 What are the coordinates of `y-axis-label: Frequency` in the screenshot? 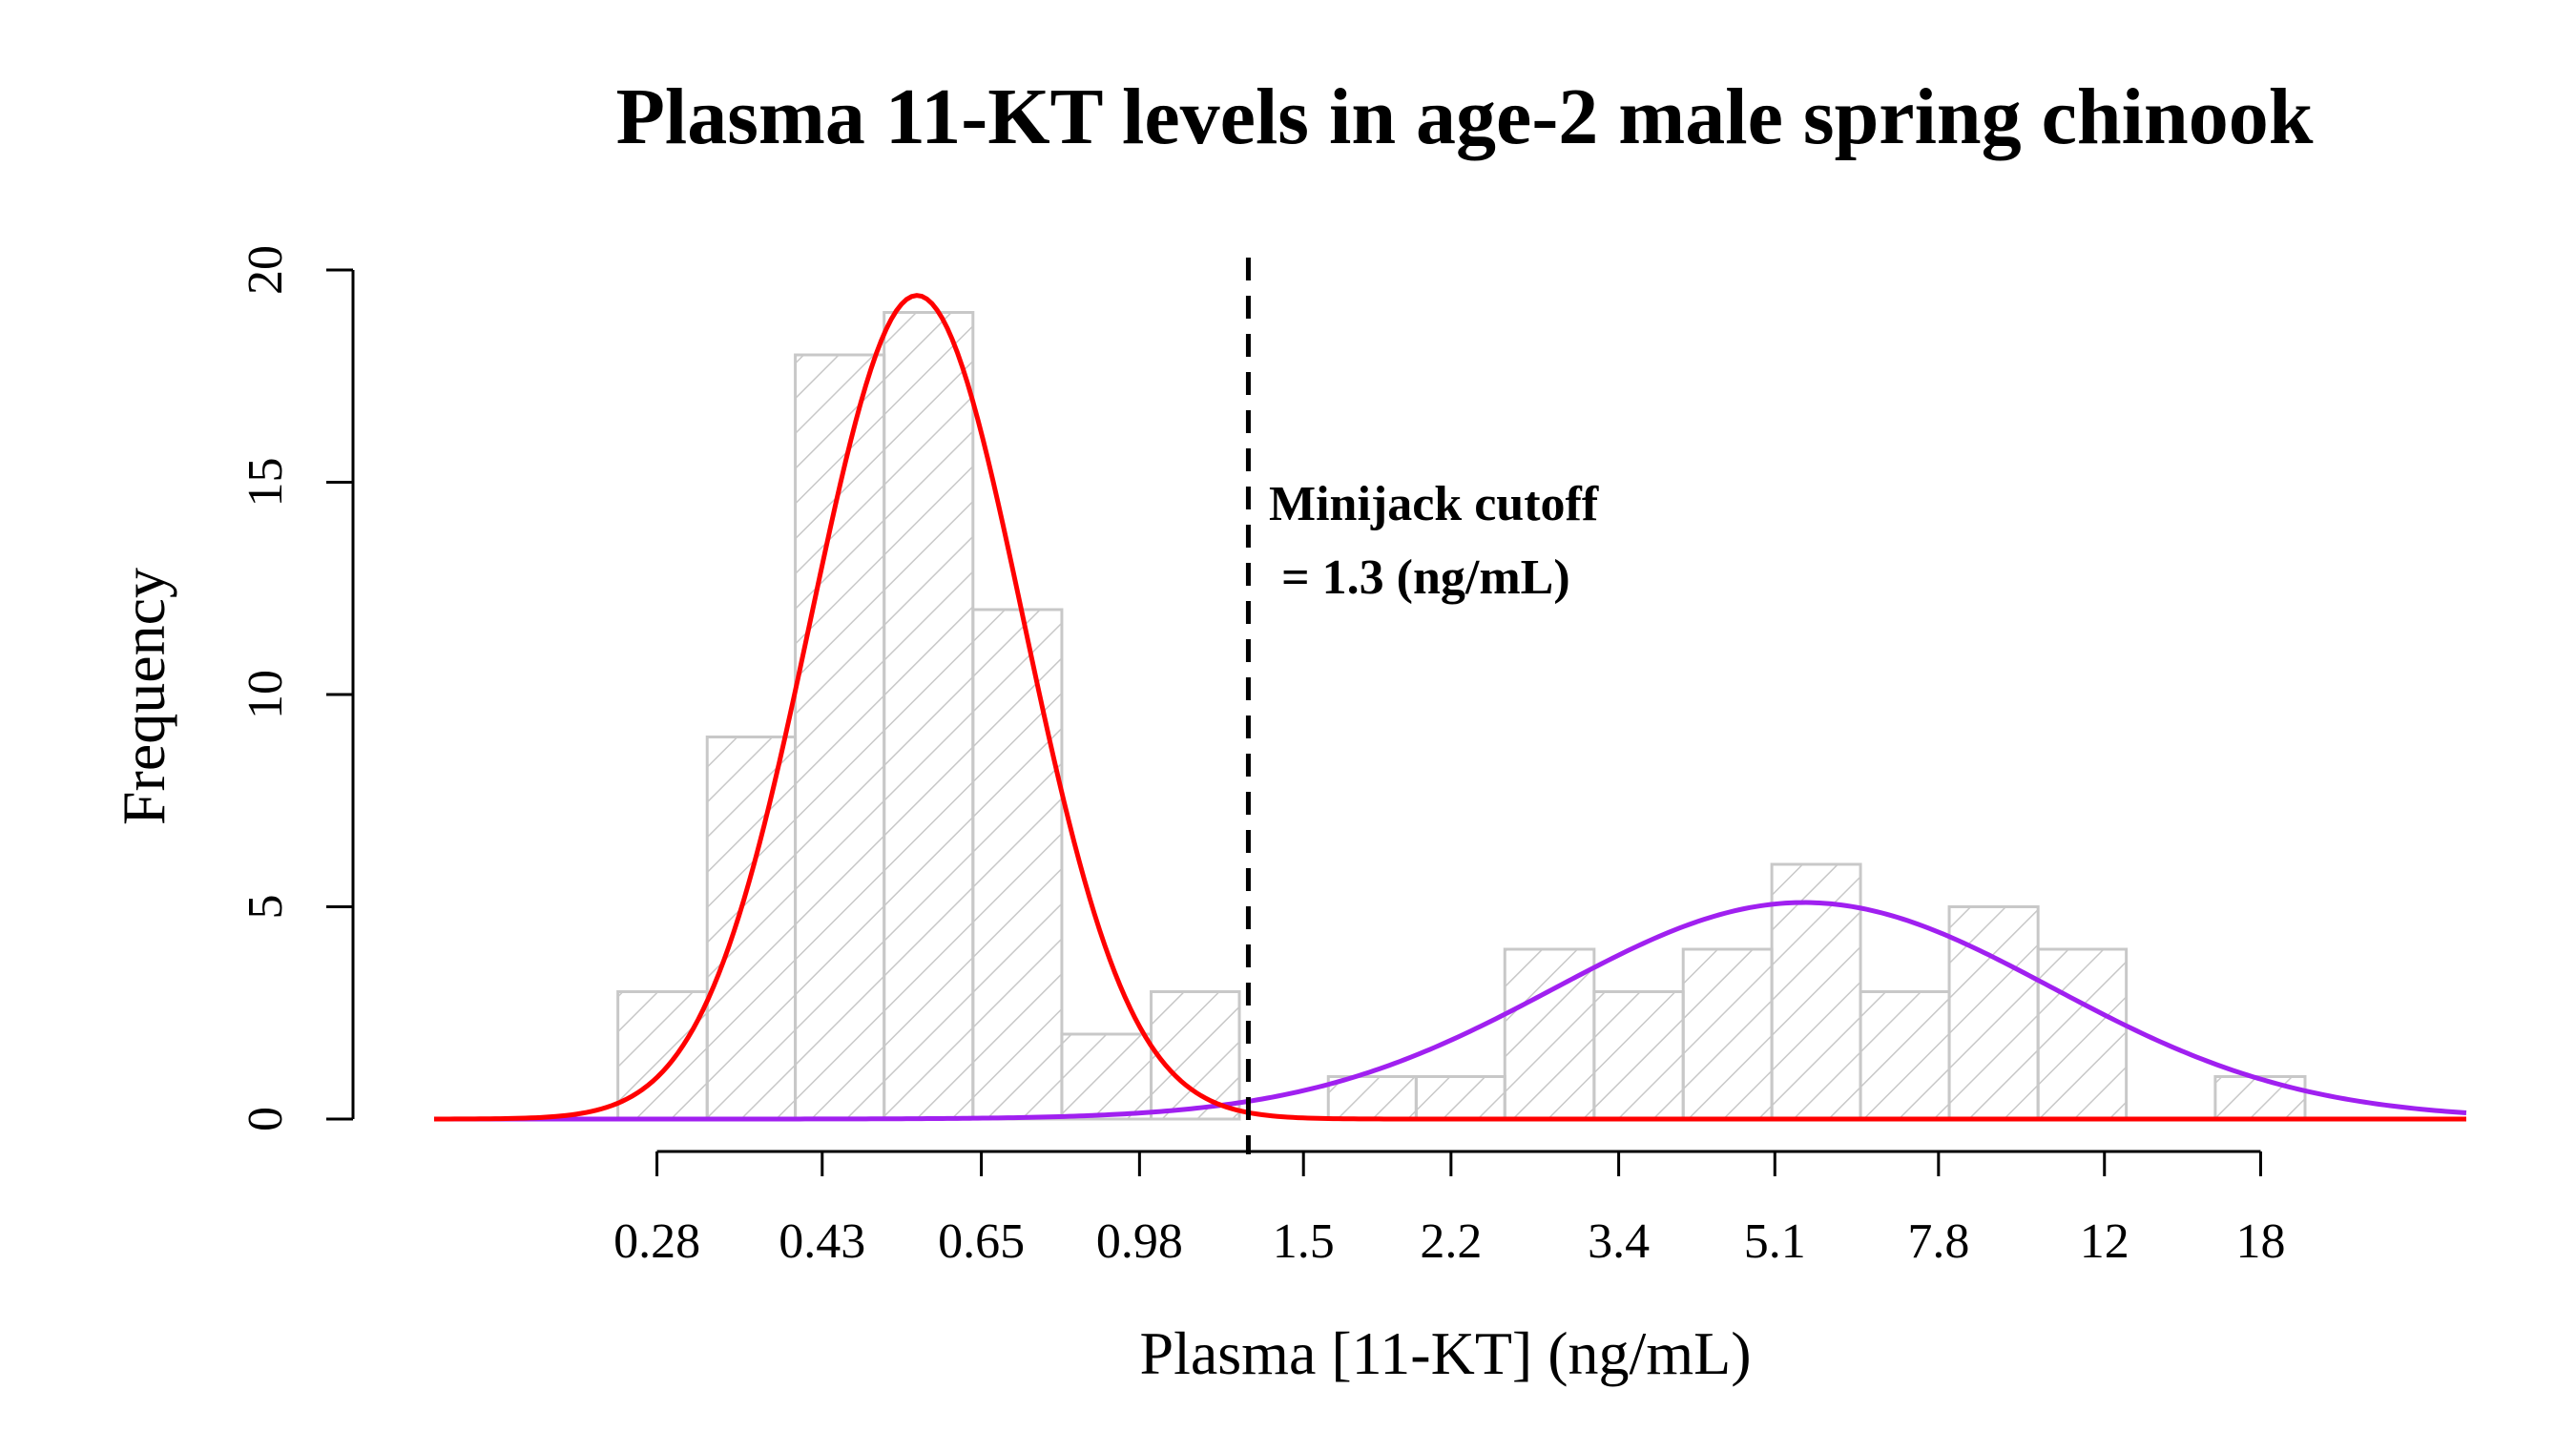 It's located at (143, 696).